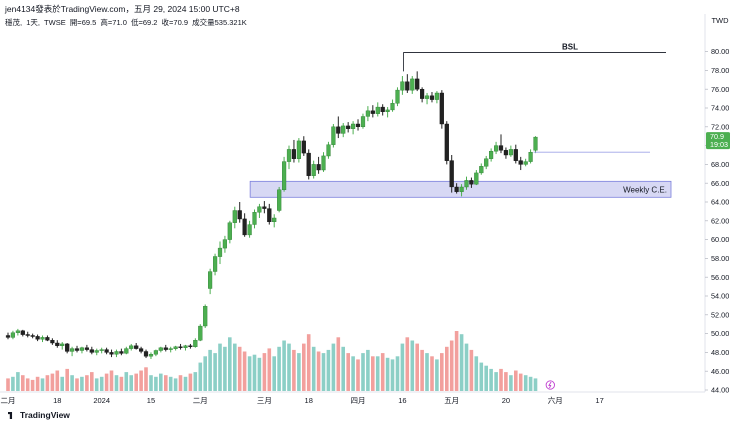 The height and width of the screenshot is (424, 740). I want to click on time-tick-label: 20, so click(506, 400).